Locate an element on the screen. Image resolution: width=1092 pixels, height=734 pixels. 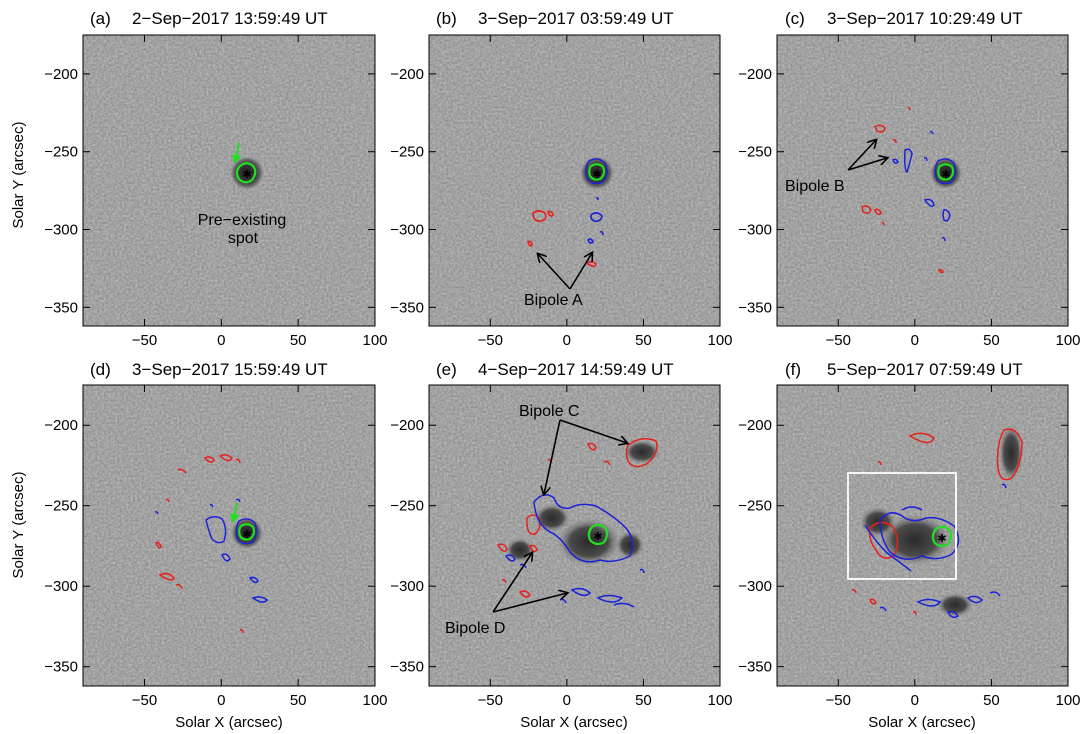
panel-f-label: (f) is located at coordinates (793, 369).